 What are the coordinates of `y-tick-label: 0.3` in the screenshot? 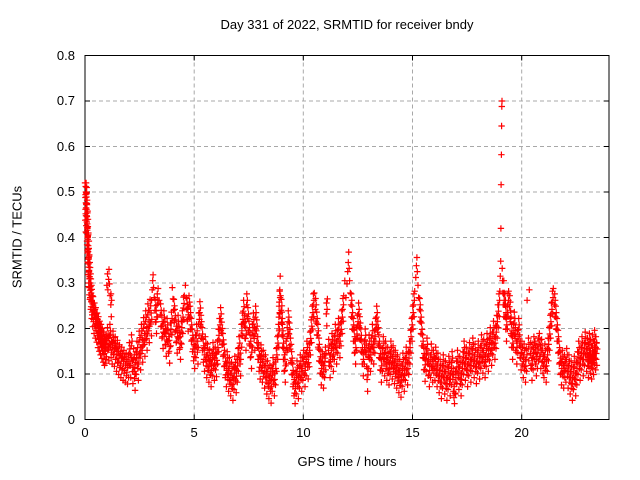 It's located at (65, 282).